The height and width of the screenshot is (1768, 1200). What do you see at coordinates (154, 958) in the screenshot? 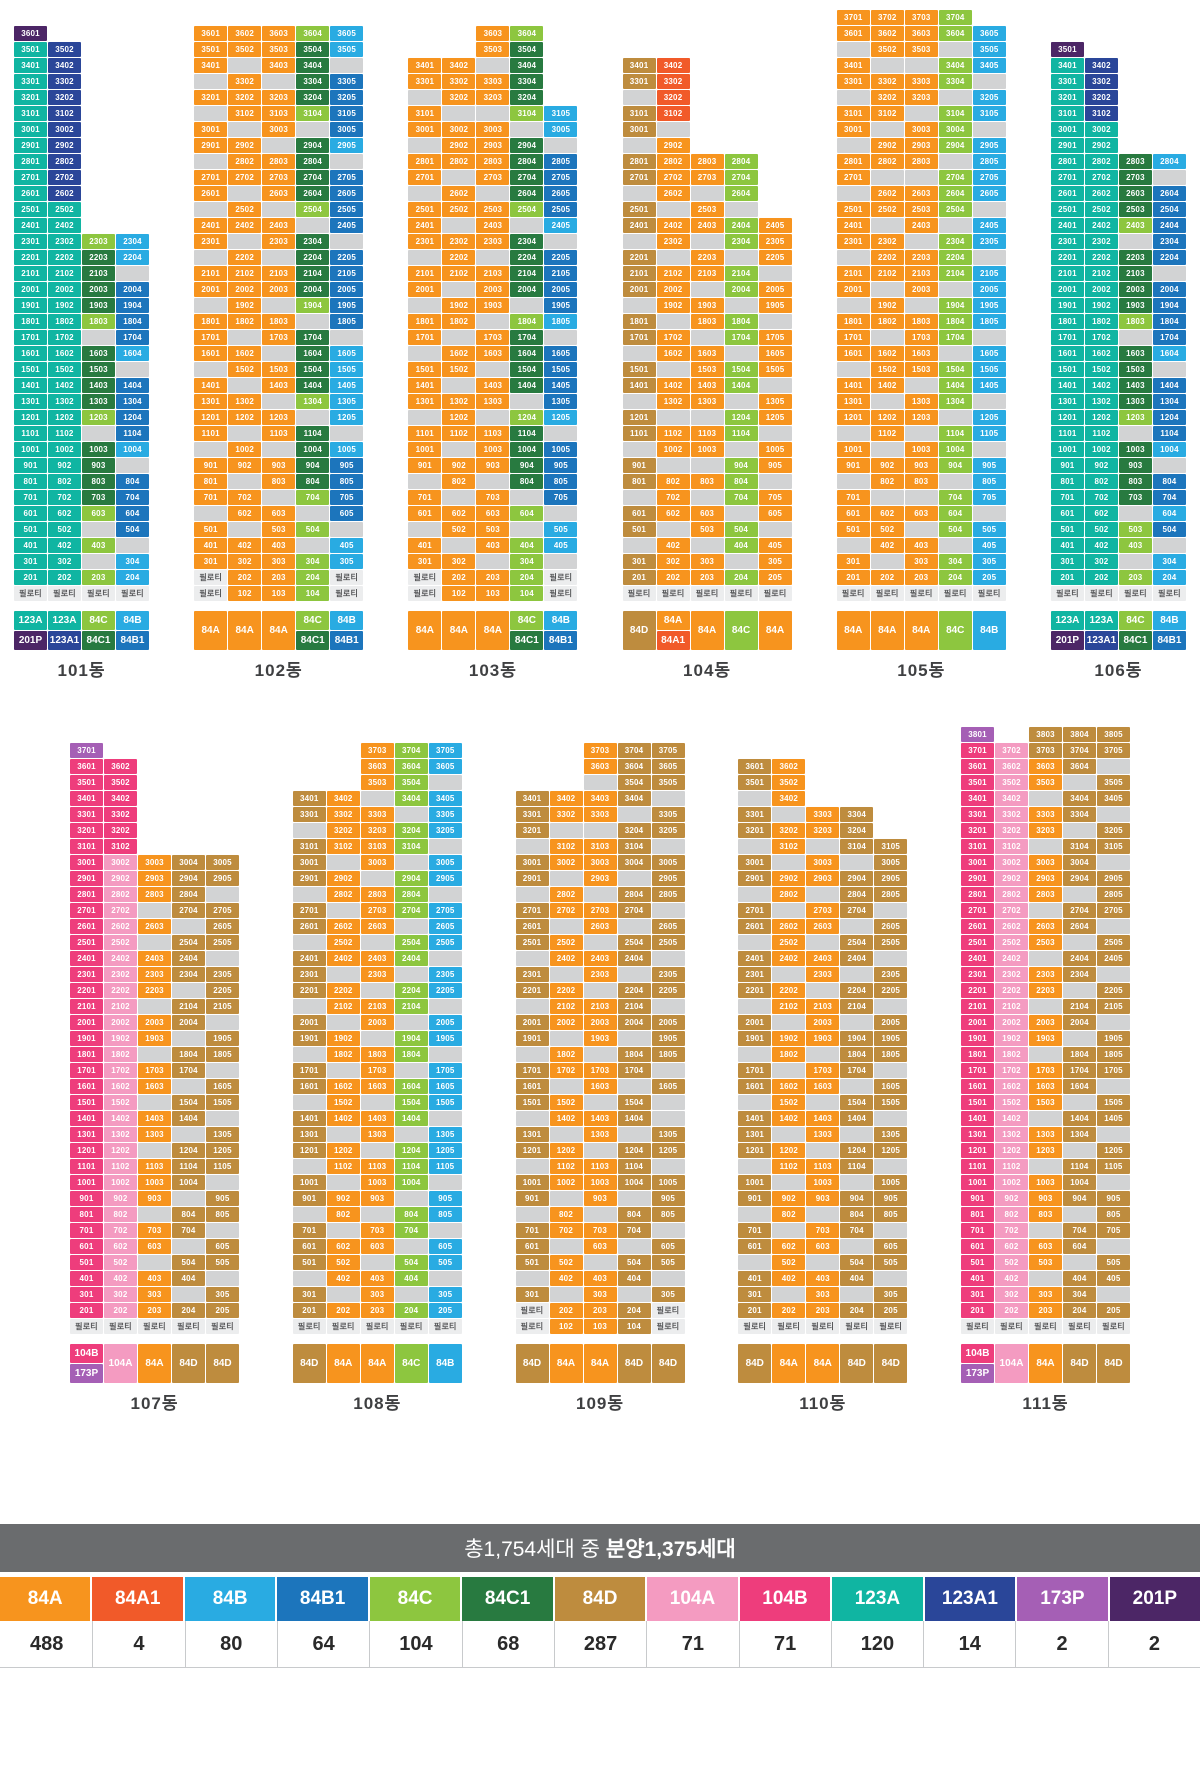
I see `unit-cell: 2403` at bounding box center [154, 958].